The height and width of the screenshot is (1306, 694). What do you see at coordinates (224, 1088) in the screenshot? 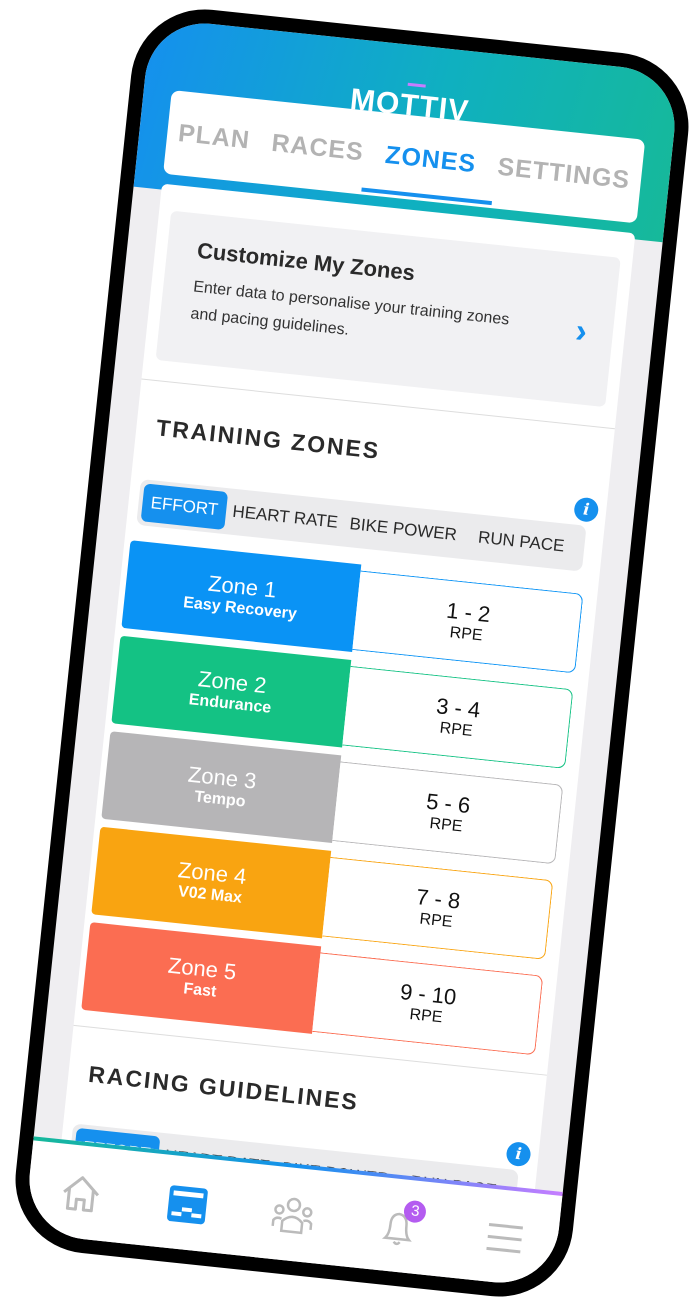
I see `racing-guidelines-title: RACING GUIDELINES` at bounding box center [224, 1088].